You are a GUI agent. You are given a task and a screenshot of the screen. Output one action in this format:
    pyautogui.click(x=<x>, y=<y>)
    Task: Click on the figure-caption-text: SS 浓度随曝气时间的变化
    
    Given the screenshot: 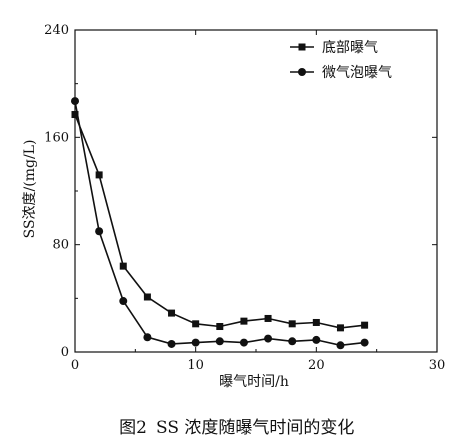 What is the action you would take?
    pyautogui.click(x=255, y=428)
    